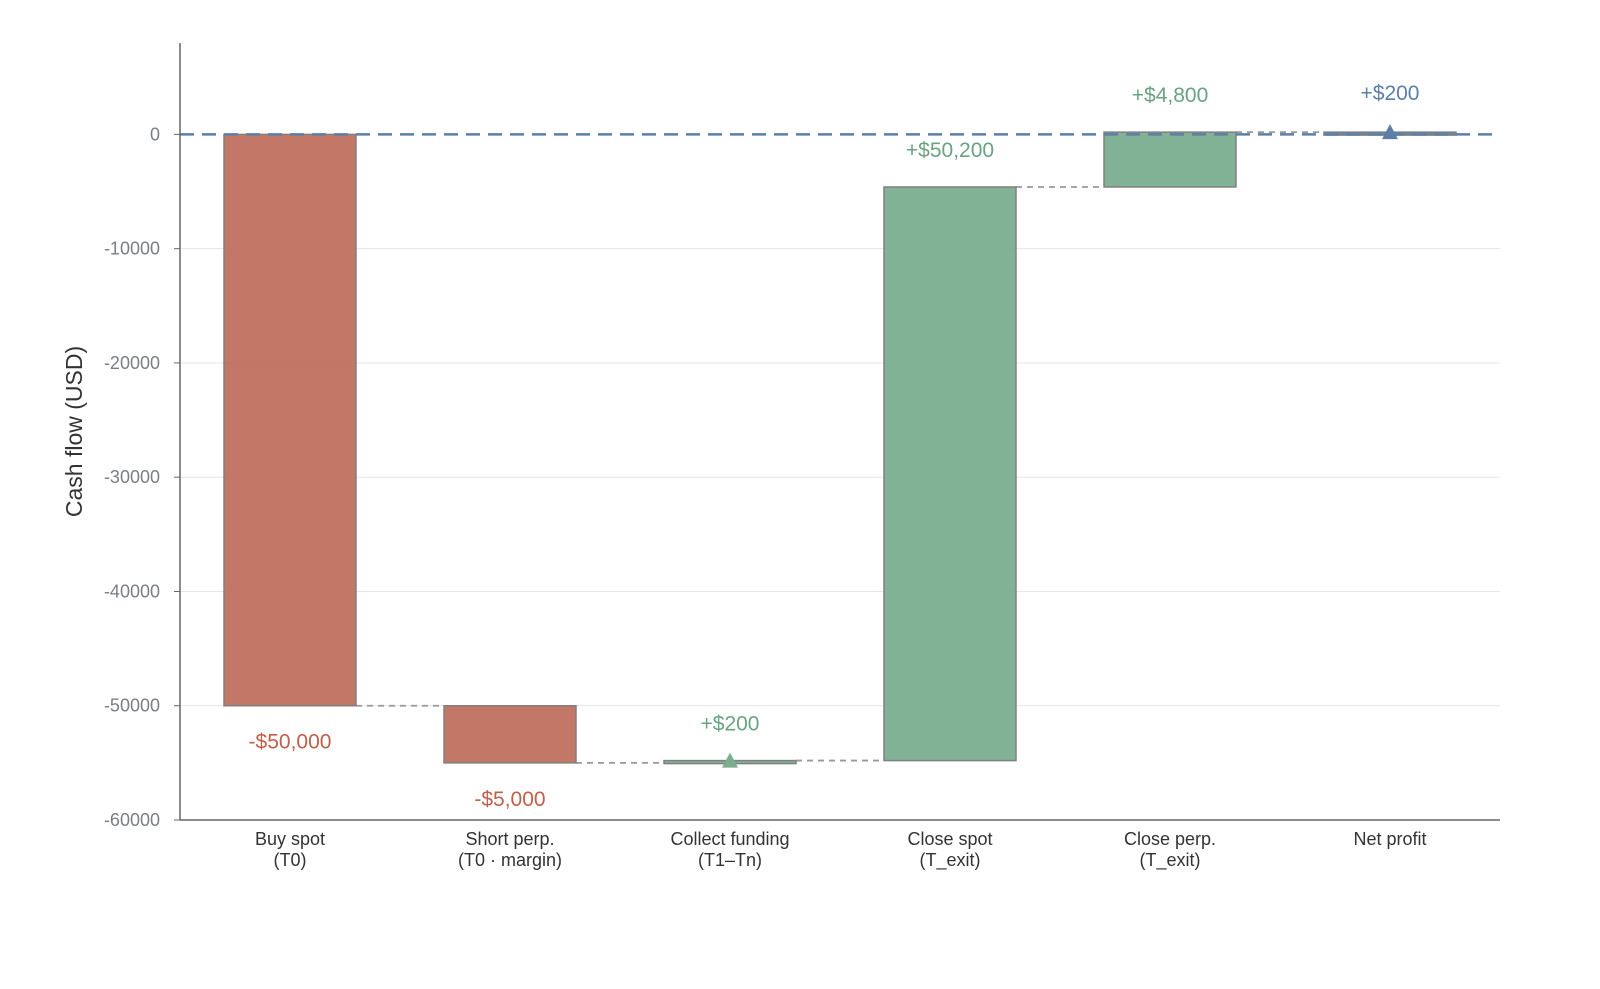  Describe the element at coordinates (74, 431) in the screenshot. I see `y-axis-title: Cash flow (USD)` at that location.